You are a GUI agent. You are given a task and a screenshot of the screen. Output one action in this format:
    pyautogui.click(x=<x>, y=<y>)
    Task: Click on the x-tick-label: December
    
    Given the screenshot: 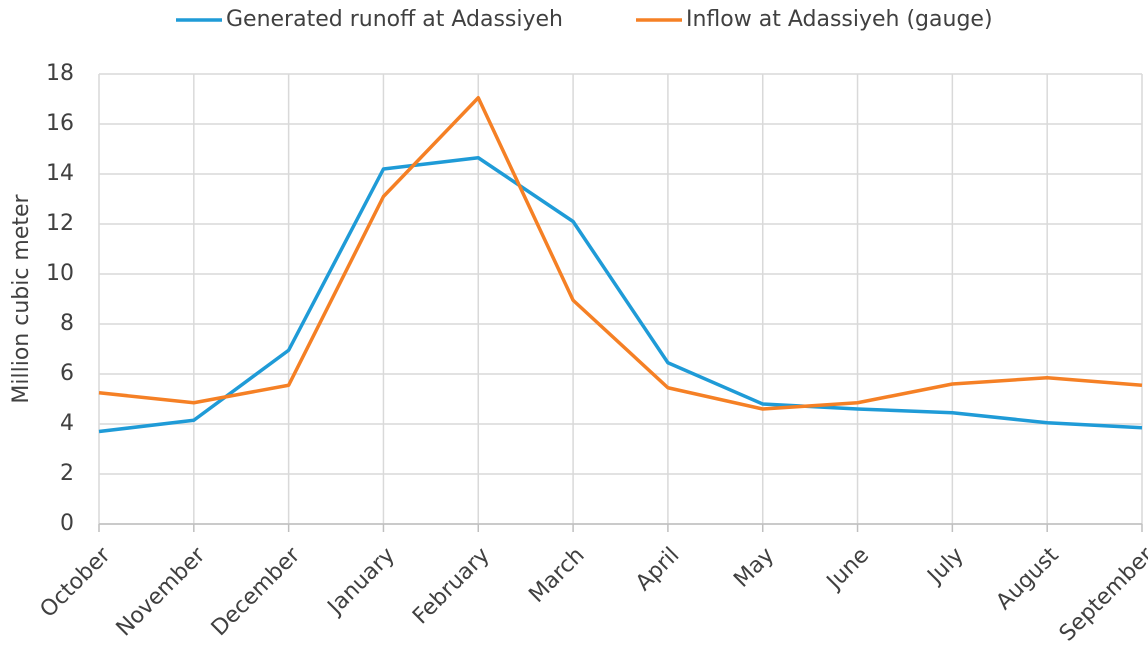 What is the action you would take?
    pyautogui.click(x=256, y=591)
    